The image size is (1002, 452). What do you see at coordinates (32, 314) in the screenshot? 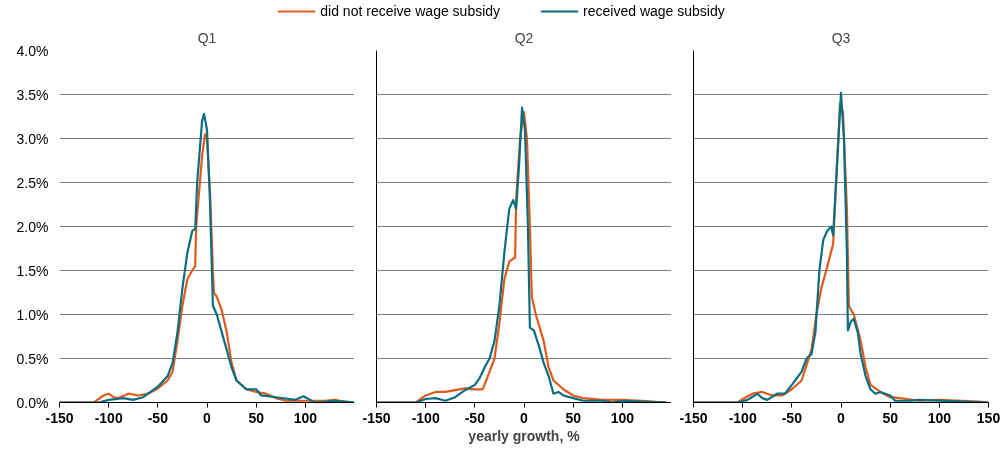
I see `y-tick-label: 1.0%` at bounding box center [32, 314].